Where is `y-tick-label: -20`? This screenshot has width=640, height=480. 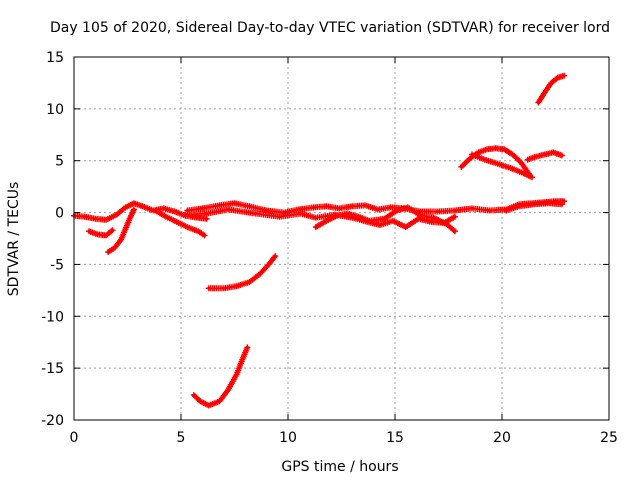
y-tick-label: -20 is located at coordinates (52, 421).